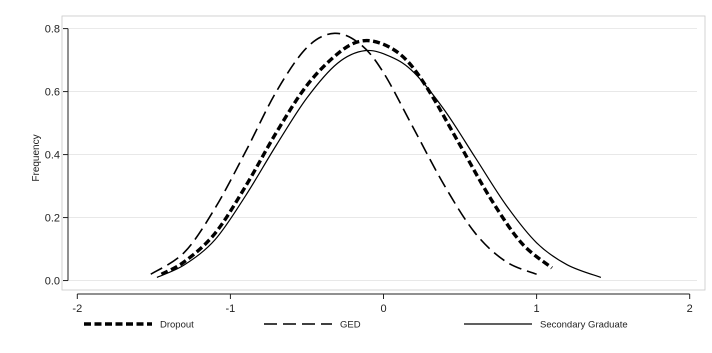 This screenshot has height=353, width=712. Describe the element at coordinates (537, 309) in the screenshot. I see `x-tick-label: 1` at that location.